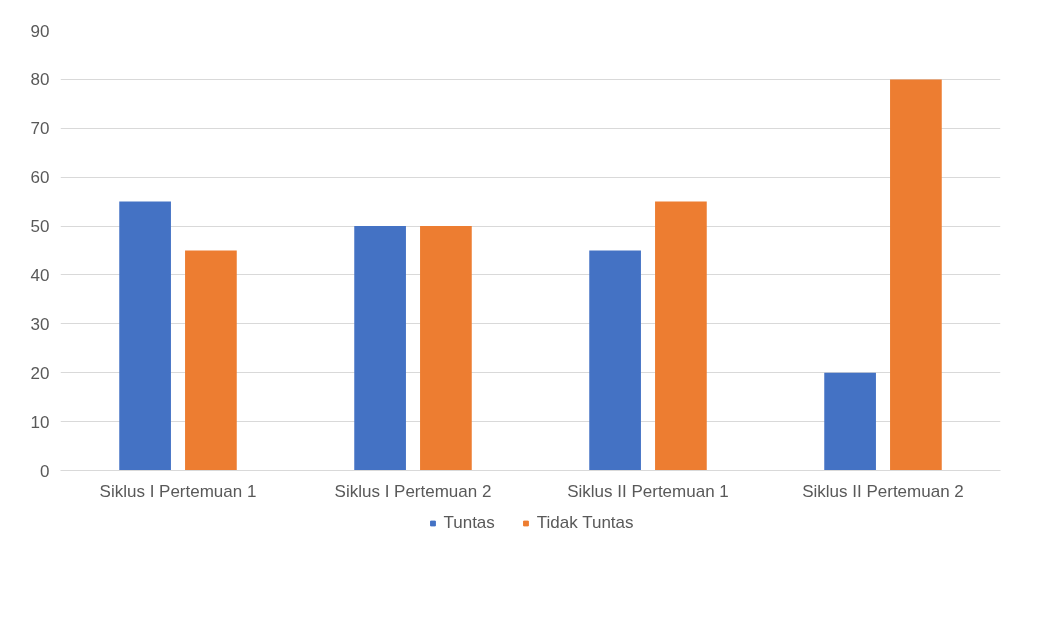 Image resolution: width=1064 pixels, height=623 pixels. Describe the element at coordinates (40, 129) in the screenshot. I see `y-tick-label: 70` at that location.